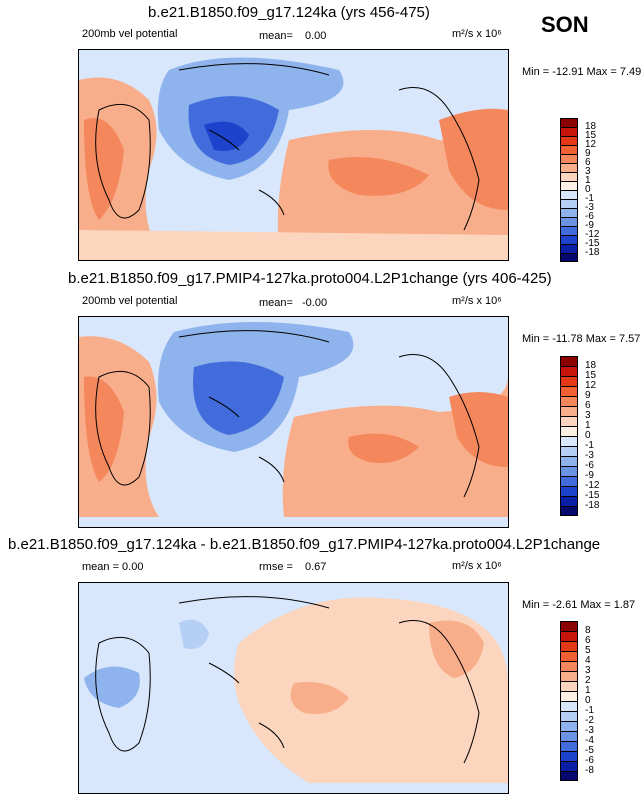 The image size is (644, 801). I want to click on panel-3-rmse-label: rmse =, so click(276, 567).